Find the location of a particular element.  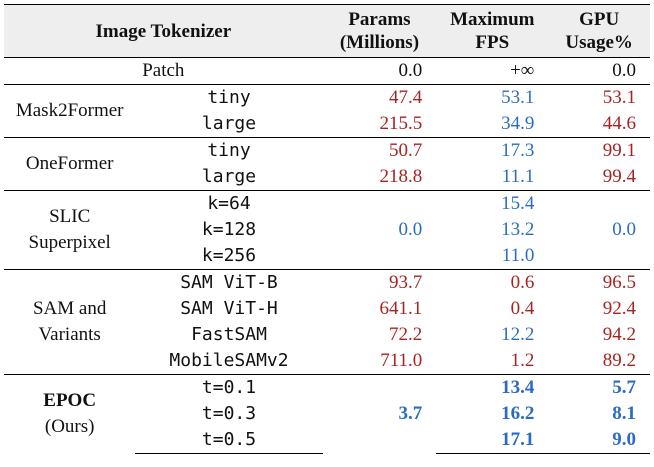

table-row-slic-k256: k=256 11.0 is located at coordinates (327, 256).